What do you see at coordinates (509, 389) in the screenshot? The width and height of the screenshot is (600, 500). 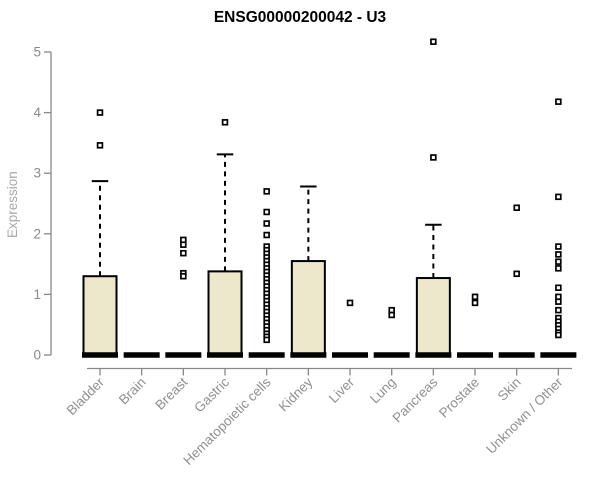 I see `x-label-skin: Skin` at bounding box center [509, 389].